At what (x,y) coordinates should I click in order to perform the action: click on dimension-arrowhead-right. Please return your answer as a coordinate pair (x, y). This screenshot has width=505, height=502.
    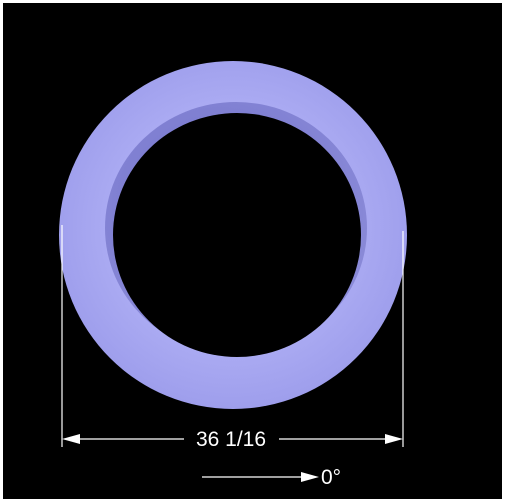
    Looking at the image, I should click on (394, 439).